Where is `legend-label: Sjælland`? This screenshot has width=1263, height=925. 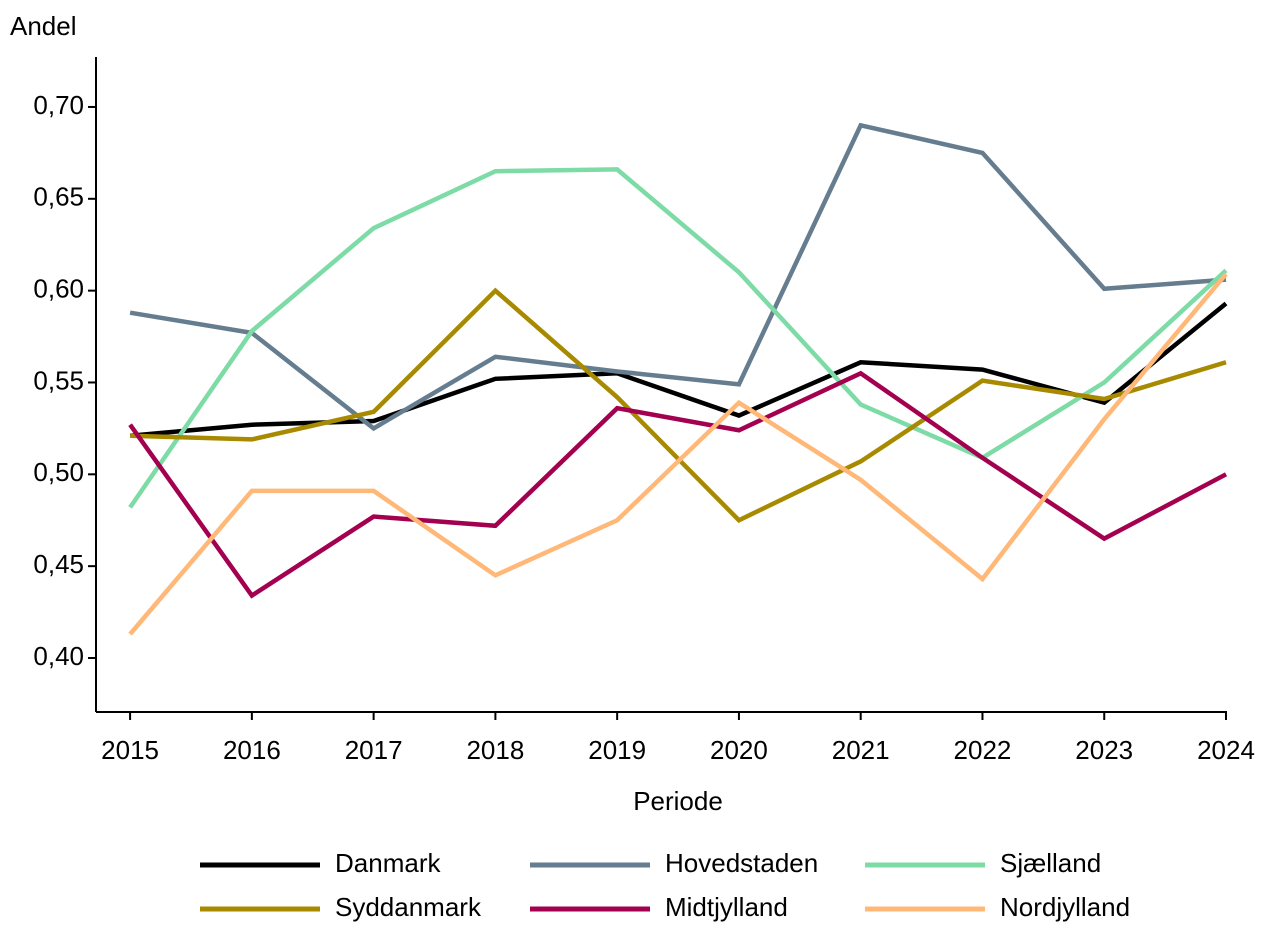
legend-label: Sjælland is located at coordinates (1050, 863).